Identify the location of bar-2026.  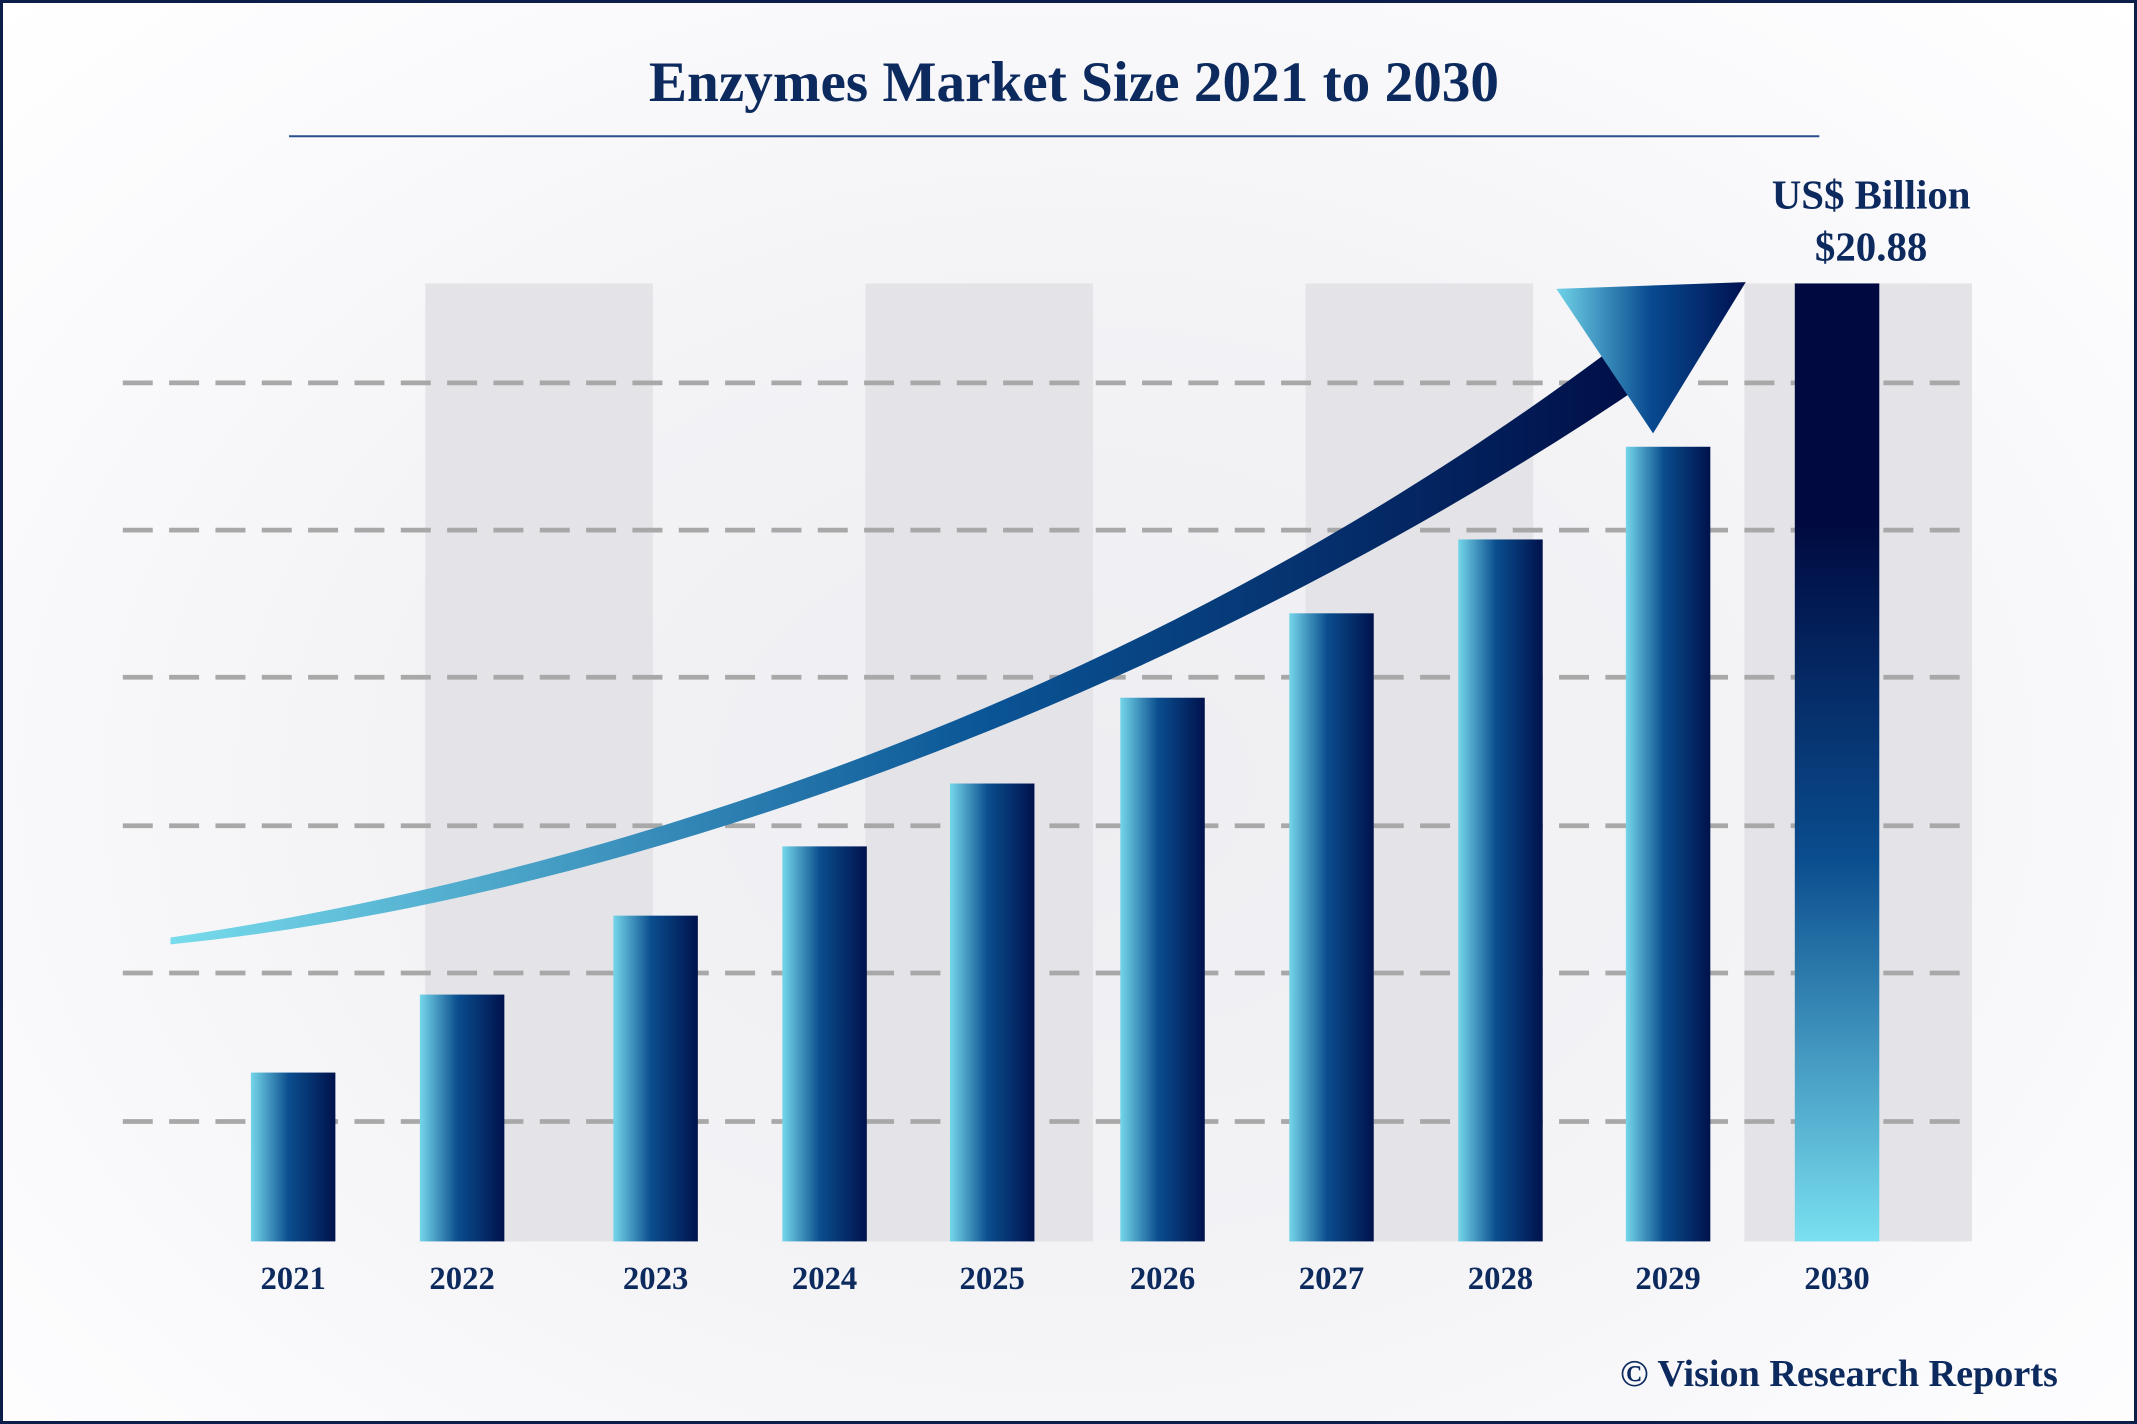
(1162, 969).